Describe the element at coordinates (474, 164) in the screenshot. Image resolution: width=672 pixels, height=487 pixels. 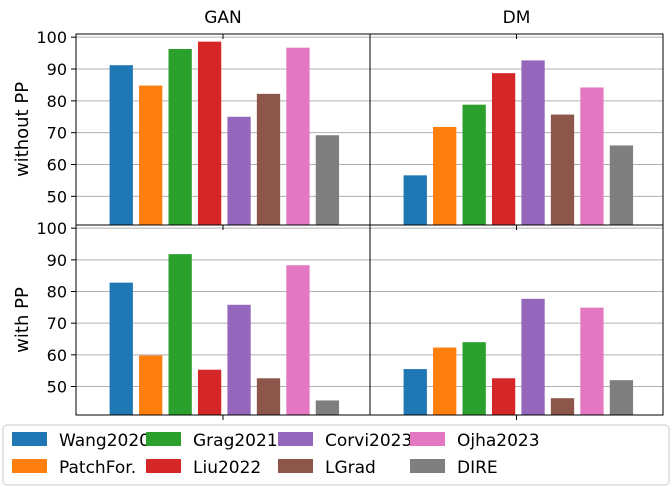
I see `bar-without-pp-dm-grag2021` at that location.